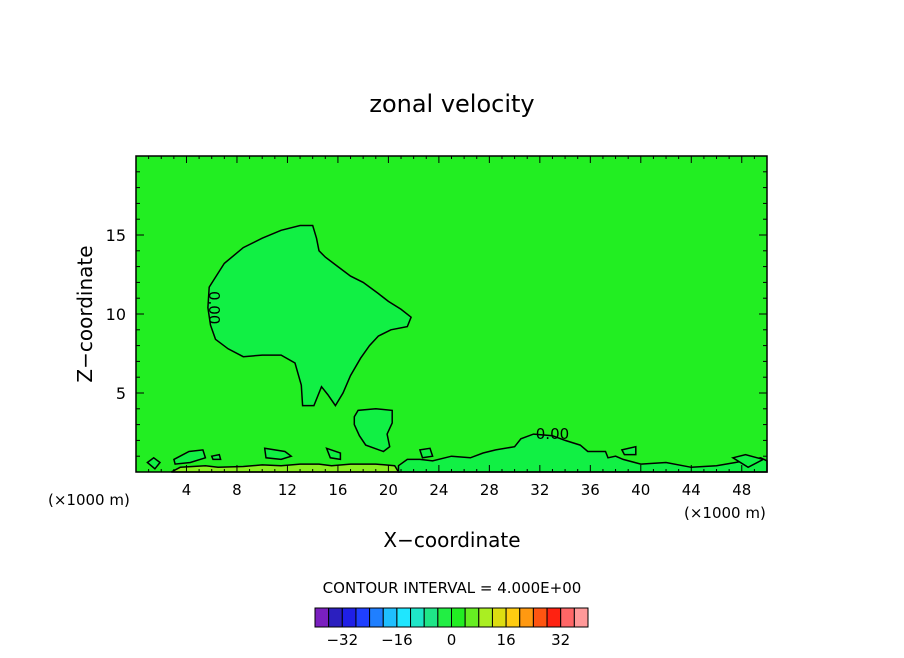  I want to click on y-tick-label: 10, so click(116, 314).